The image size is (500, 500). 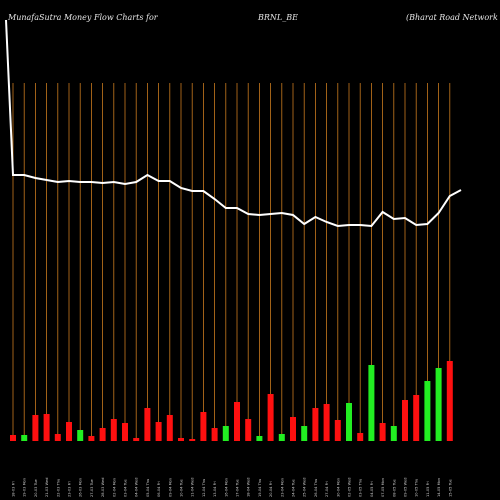 What do you see at coordinates (271, 489) in the screenshot?
I see `x-tick-label: 20-04 Fri` at bounding box center [271, 489].